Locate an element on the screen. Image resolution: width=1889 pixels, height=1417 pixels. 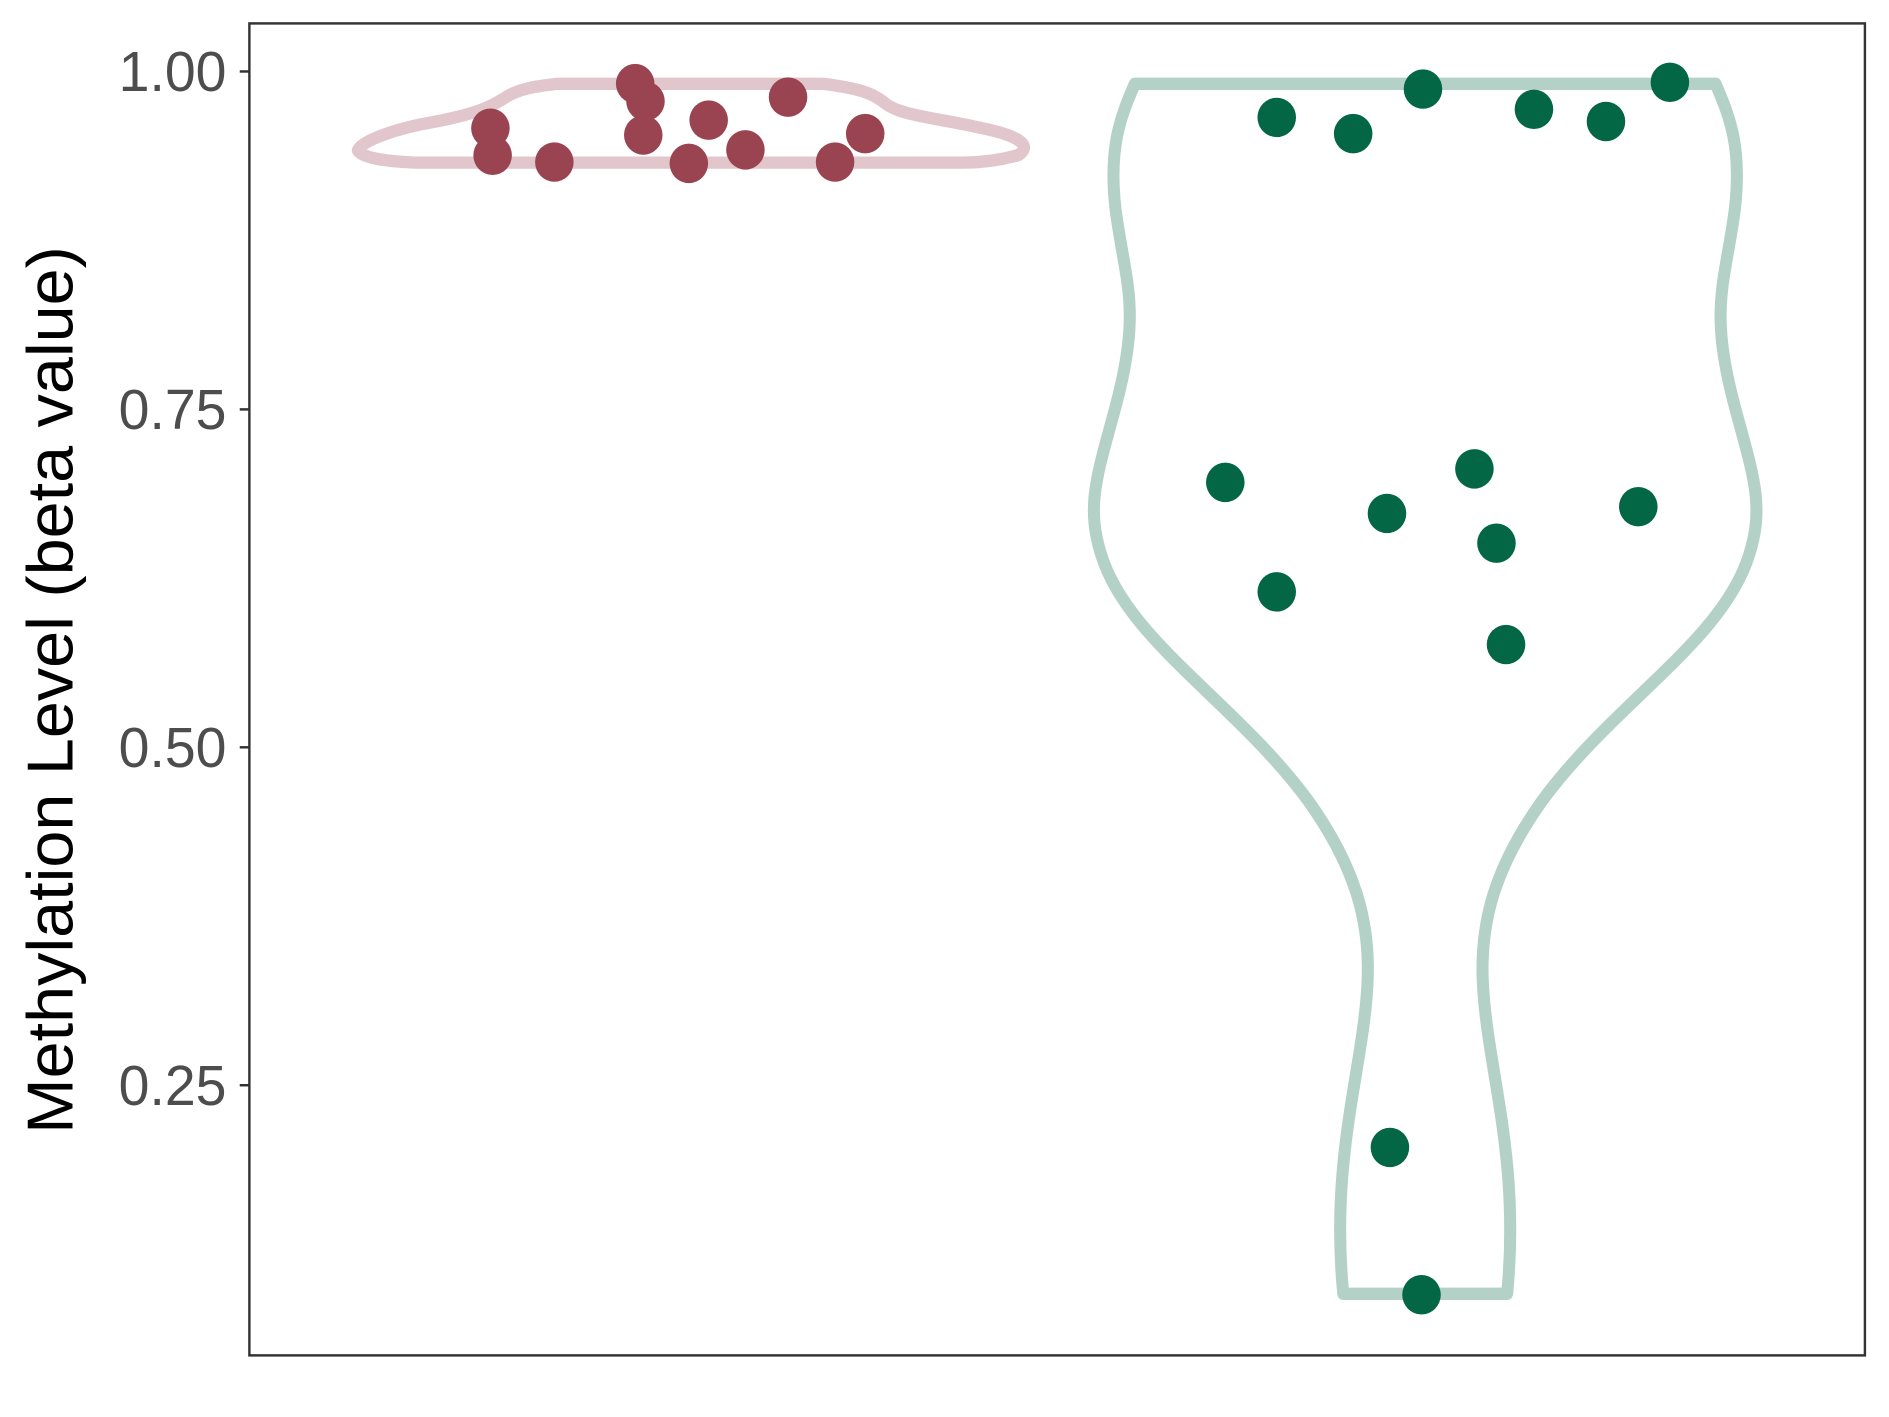
y-tick-label: 0.50 is located at coordinates (173, 747).